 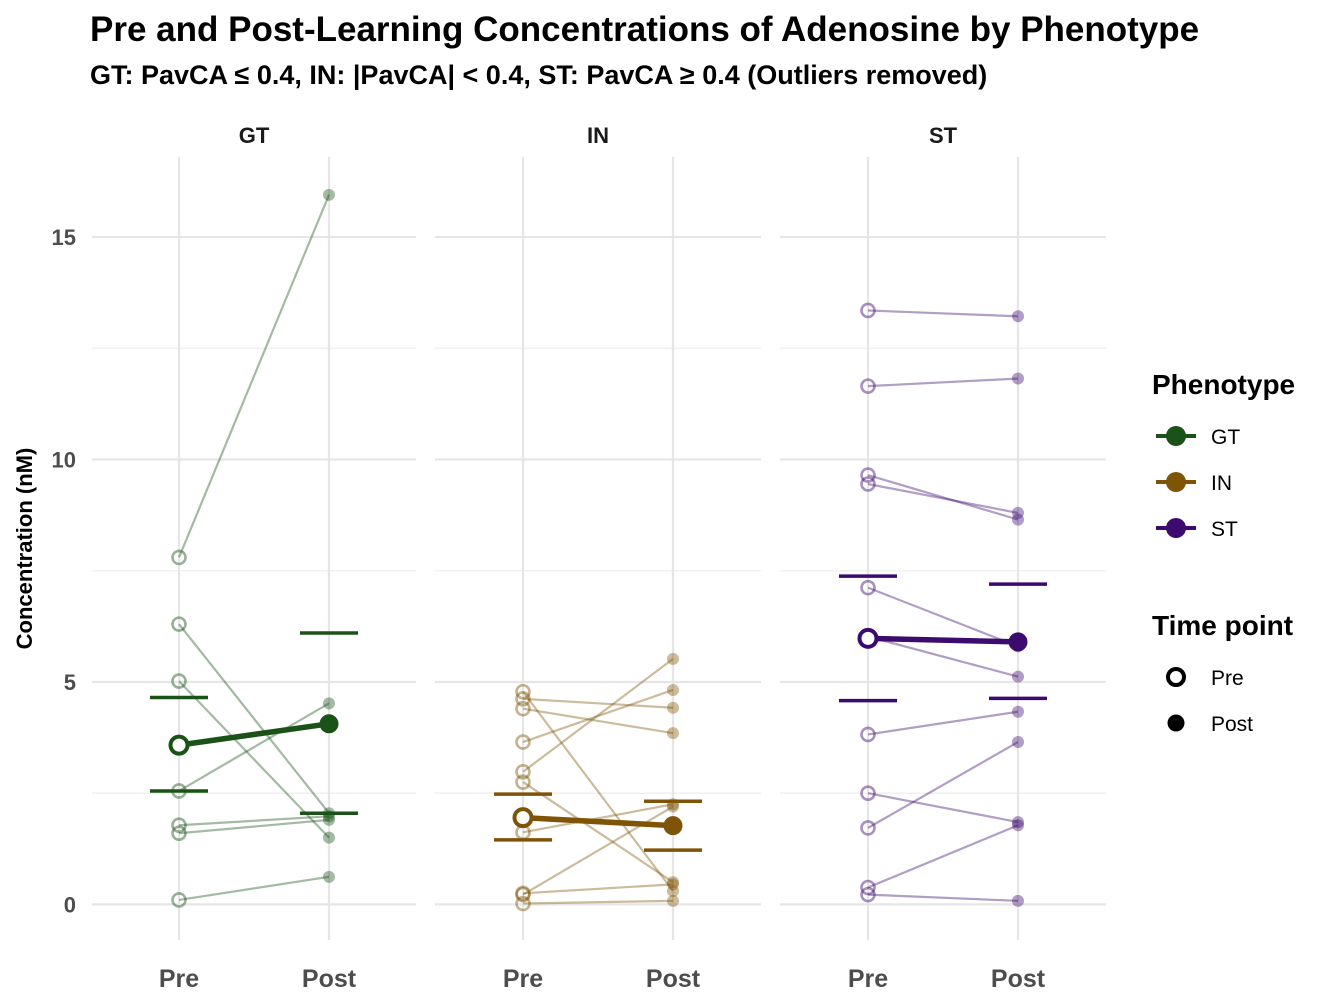 I want to click on y-axis-title: Concentration (nM), so click(x=24, y=549).